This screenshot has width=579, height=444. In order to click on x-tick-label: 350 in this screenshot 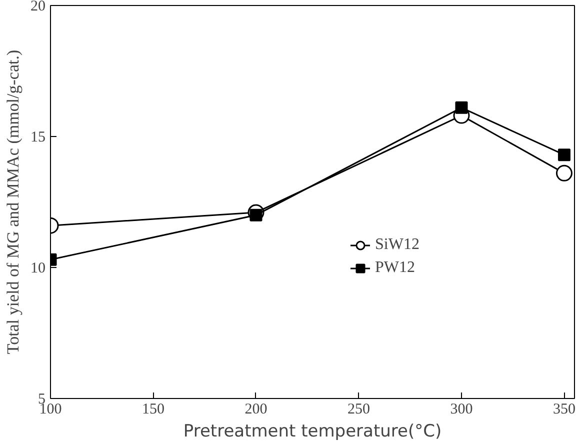, I will do `click(564, 410)`.